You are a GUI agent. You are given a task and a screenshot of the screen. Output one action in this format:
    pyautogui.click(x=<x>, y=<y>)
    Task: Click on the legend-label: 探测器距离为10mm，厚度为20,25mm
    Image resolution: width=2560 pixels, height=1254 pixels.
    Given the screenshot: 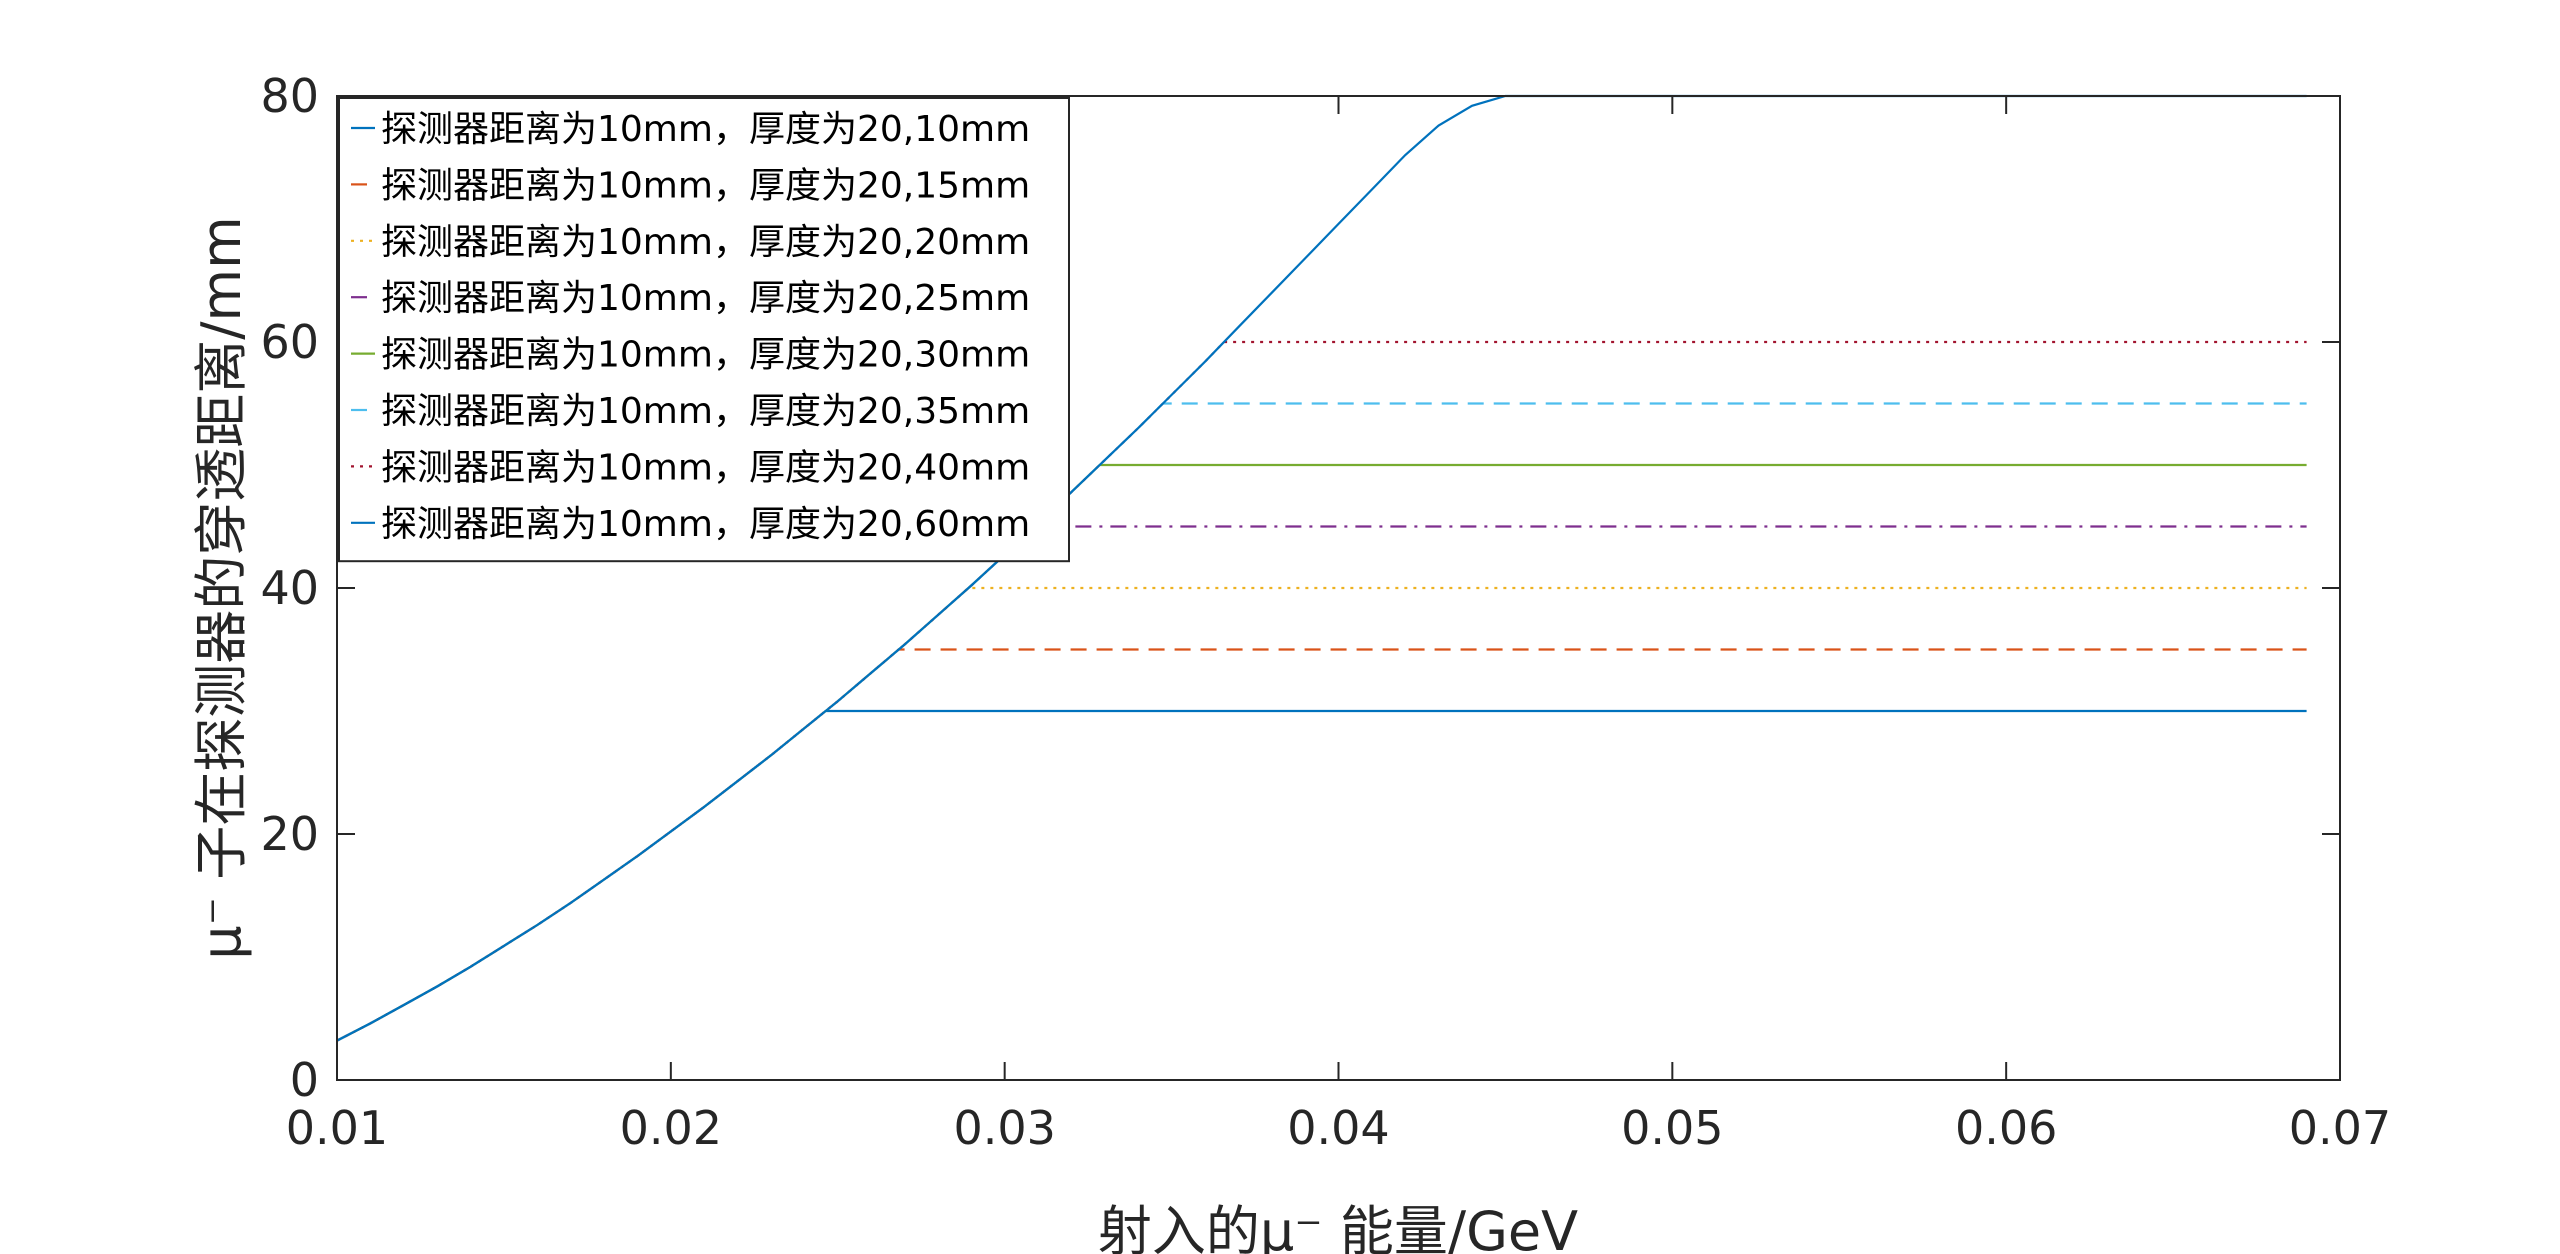 What is the action you would take?
    pyautogui.click(x=705, y=298)
    